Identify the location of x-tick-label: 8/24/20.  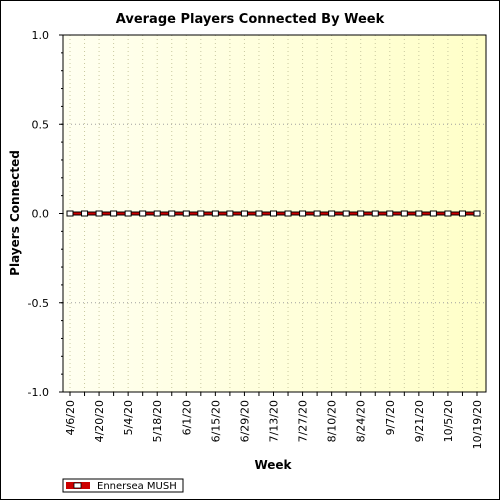
(361, 421).